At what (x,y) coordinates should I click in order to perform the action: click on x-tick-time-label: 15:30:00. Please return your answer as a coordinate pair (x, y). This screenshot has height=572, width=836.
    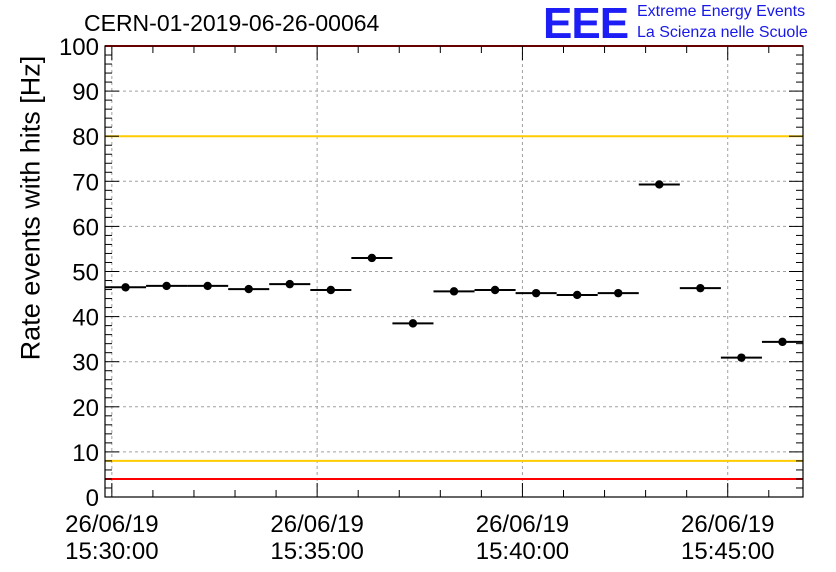
    Looking at the image, I should click on (111, 551).